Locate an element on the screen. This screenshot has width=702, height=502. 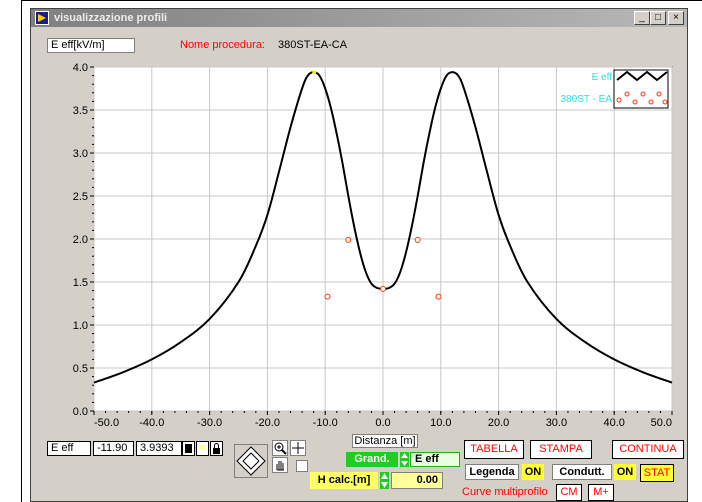
app-icon is located at coordinates (42, 18).